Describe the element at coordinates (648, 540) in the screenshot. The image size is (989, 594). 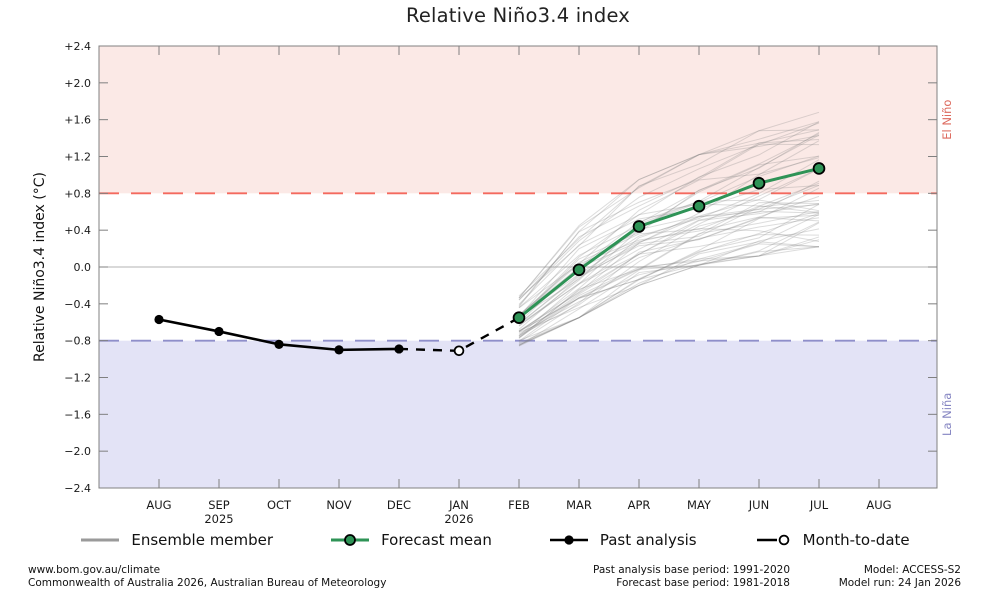
I see `legend-label-past-analysis: Past analysis` at that location.